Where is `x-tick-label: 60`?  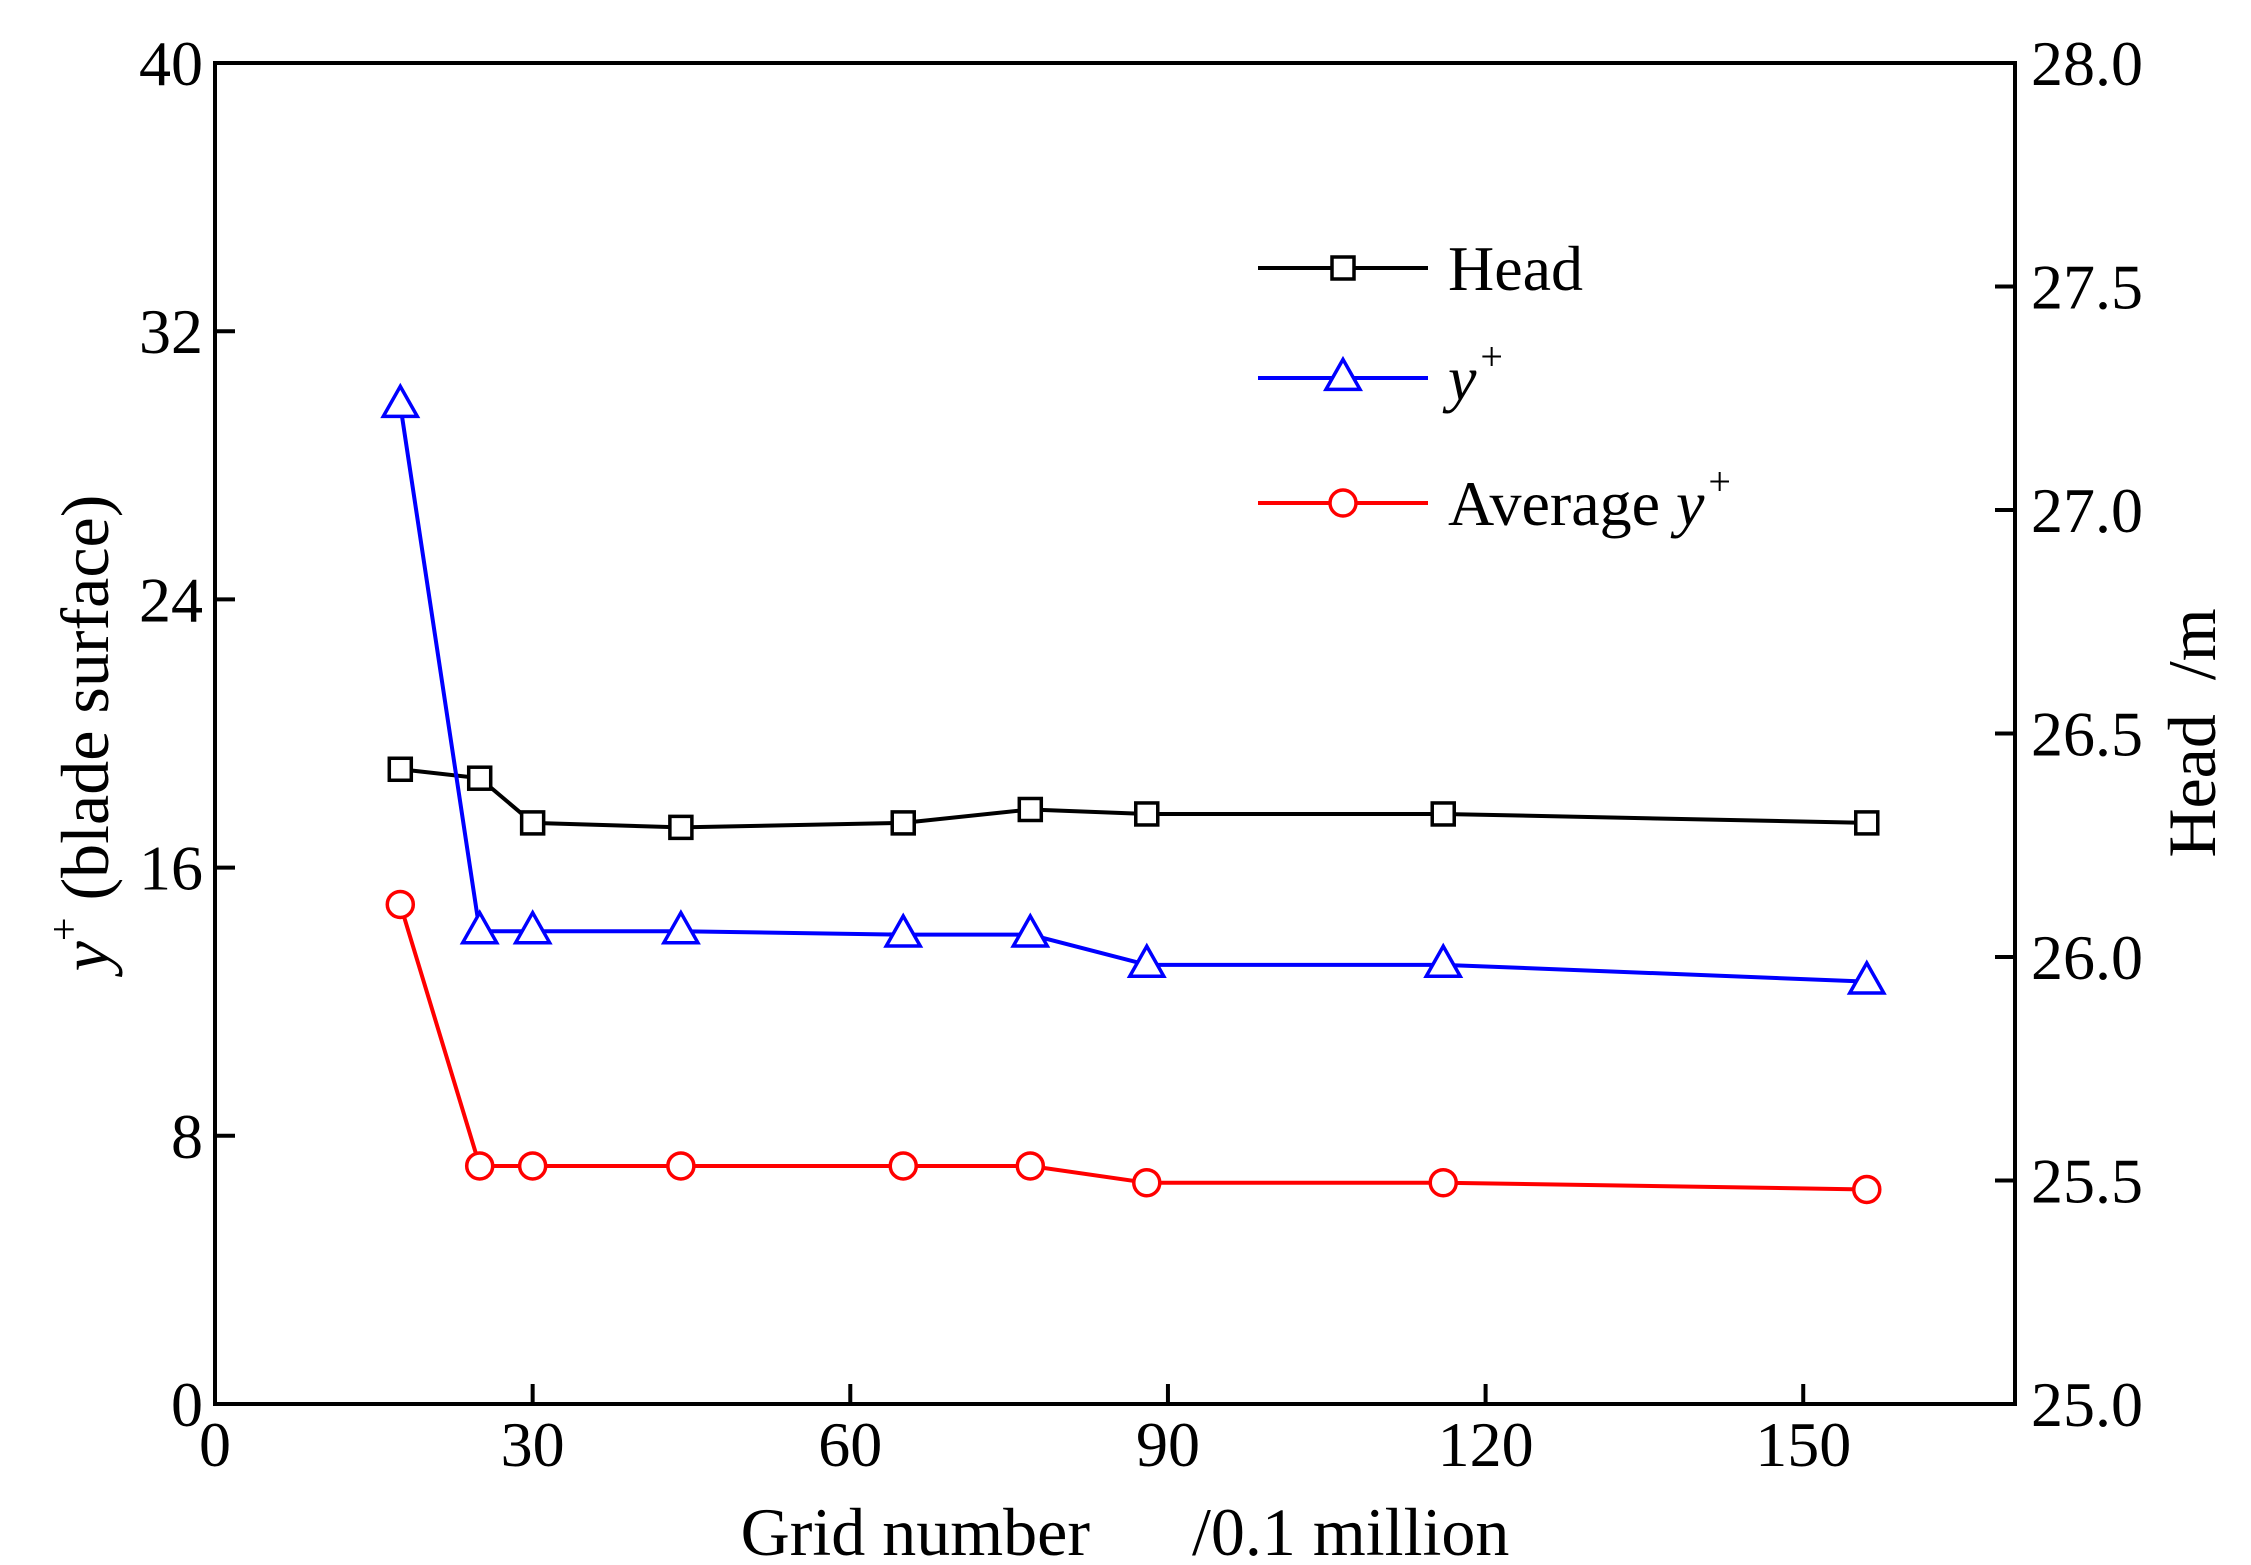 x-tick-label: 60 is located at coordinates (850, 1444).